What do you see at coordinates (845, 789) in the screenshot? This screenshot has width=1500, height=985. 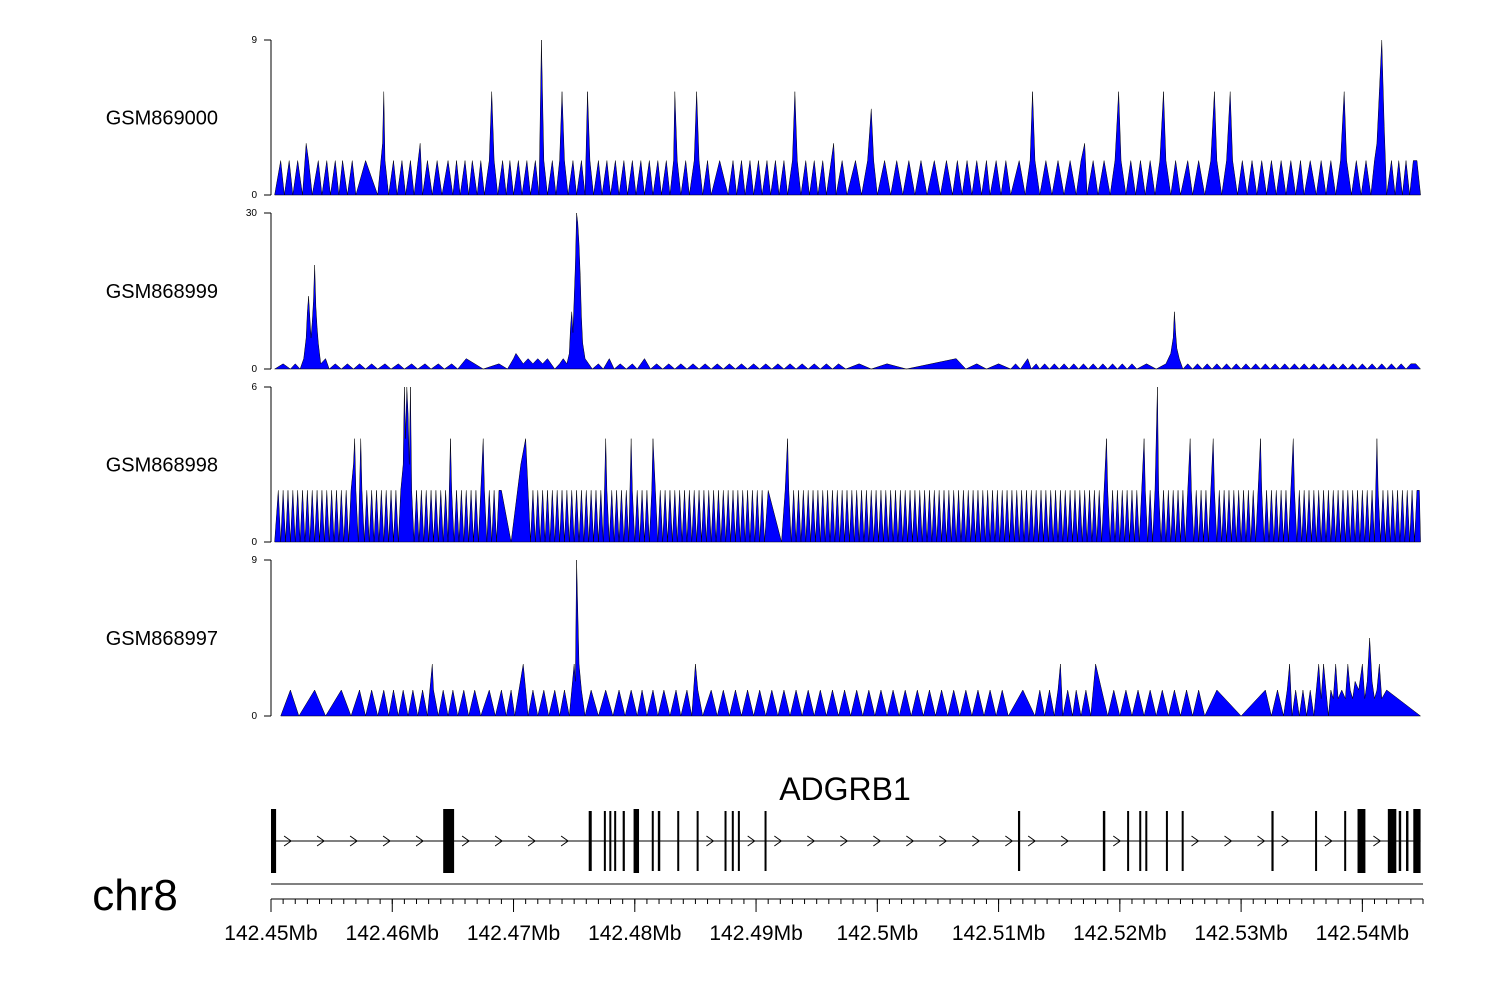 I see `gene-name-label: ADGRB1` at bounding box center [845, 789].